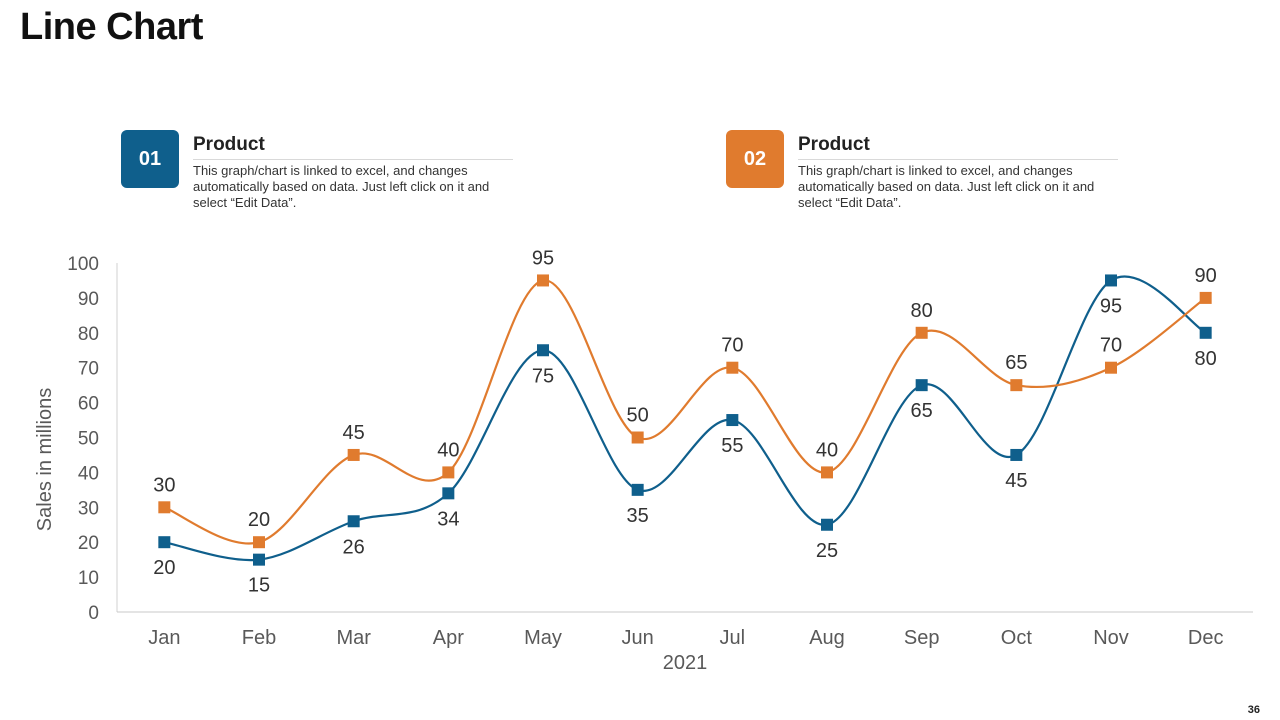 The image size is (1280, 720). I want to click on series-2-point-may, so click(543, 280).